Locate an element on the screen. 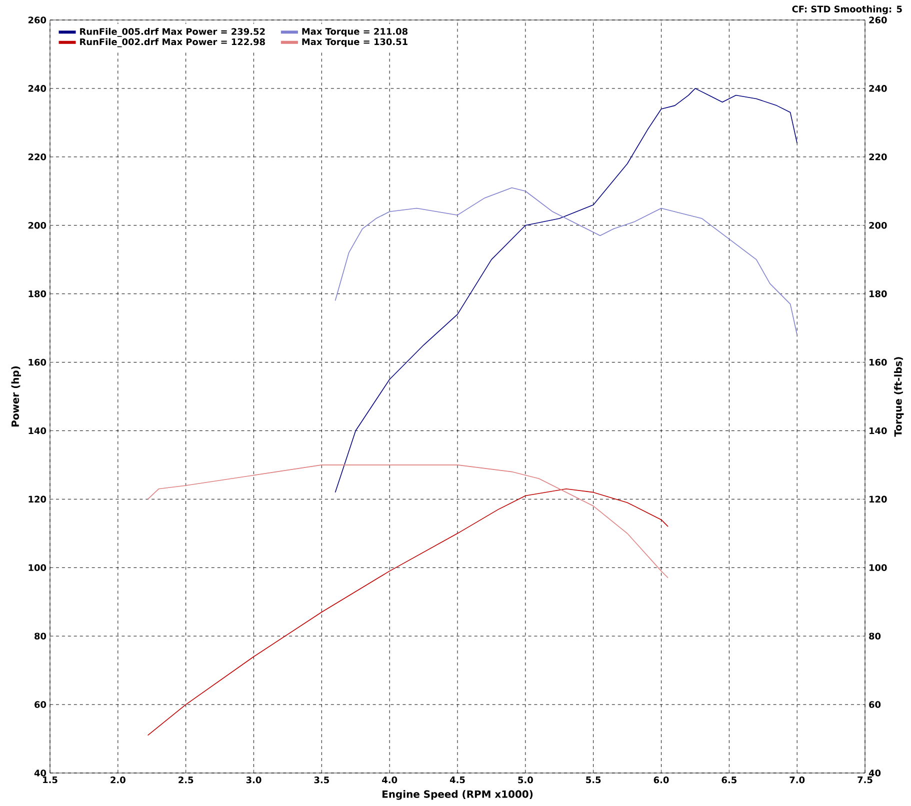 Image resolution: width=911 pixels, height=806 pixels. x-tick-label: 1.5 is located at coordinates (50, 780).